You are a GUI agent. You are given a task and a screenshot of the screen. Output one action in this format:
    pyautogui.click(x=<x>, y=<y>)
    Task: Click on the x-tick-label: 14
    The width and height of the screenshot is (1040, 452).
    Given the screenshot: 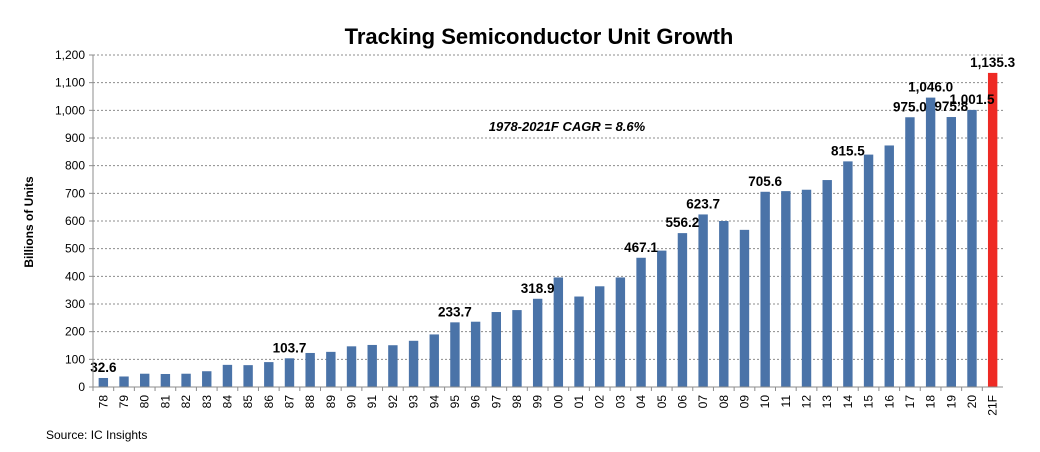 What is the action you would take?
    pyautogui.click(x=848, y=402)
    